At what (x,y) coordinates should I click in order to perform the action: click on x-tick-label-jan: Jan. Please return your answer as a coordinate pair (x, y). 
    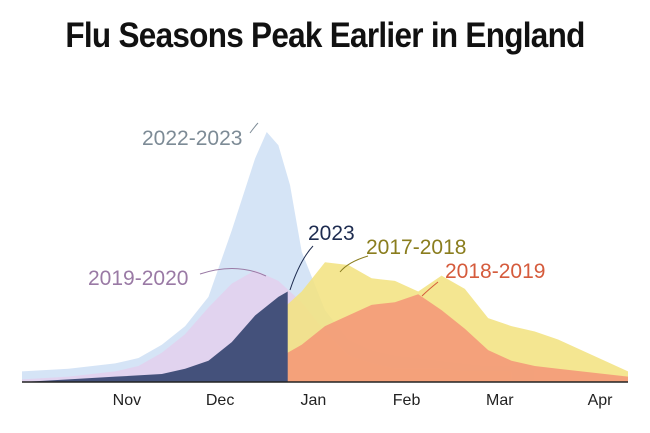
    Looking at the image, I should click on (313, 400).